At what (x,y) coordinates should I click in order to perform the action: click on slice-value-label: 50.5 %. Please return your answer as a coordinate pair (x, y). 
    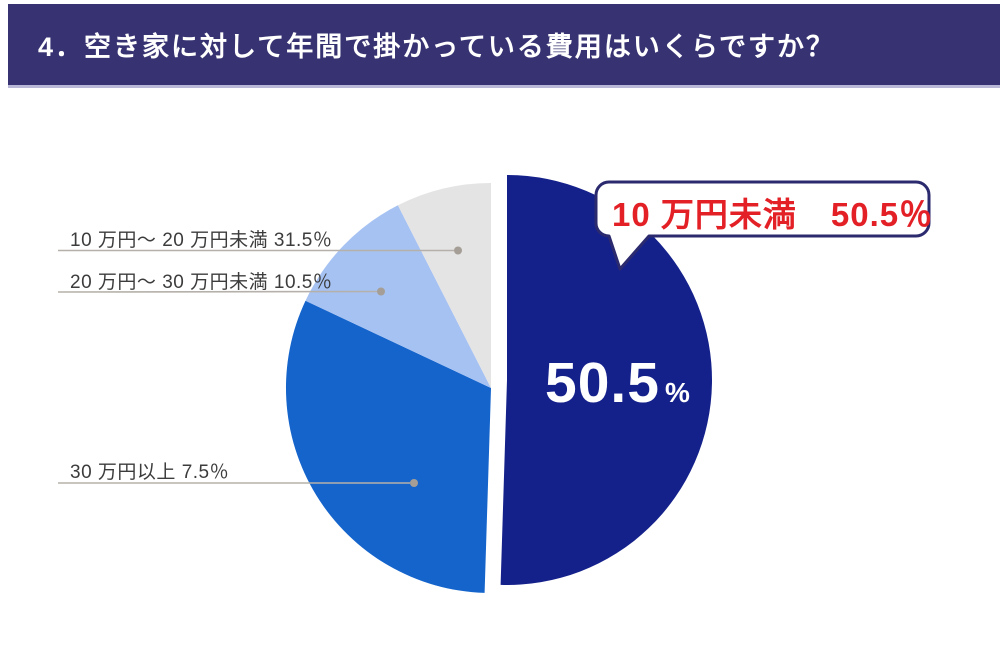
    Looking at the image, I should click on (617, 383).